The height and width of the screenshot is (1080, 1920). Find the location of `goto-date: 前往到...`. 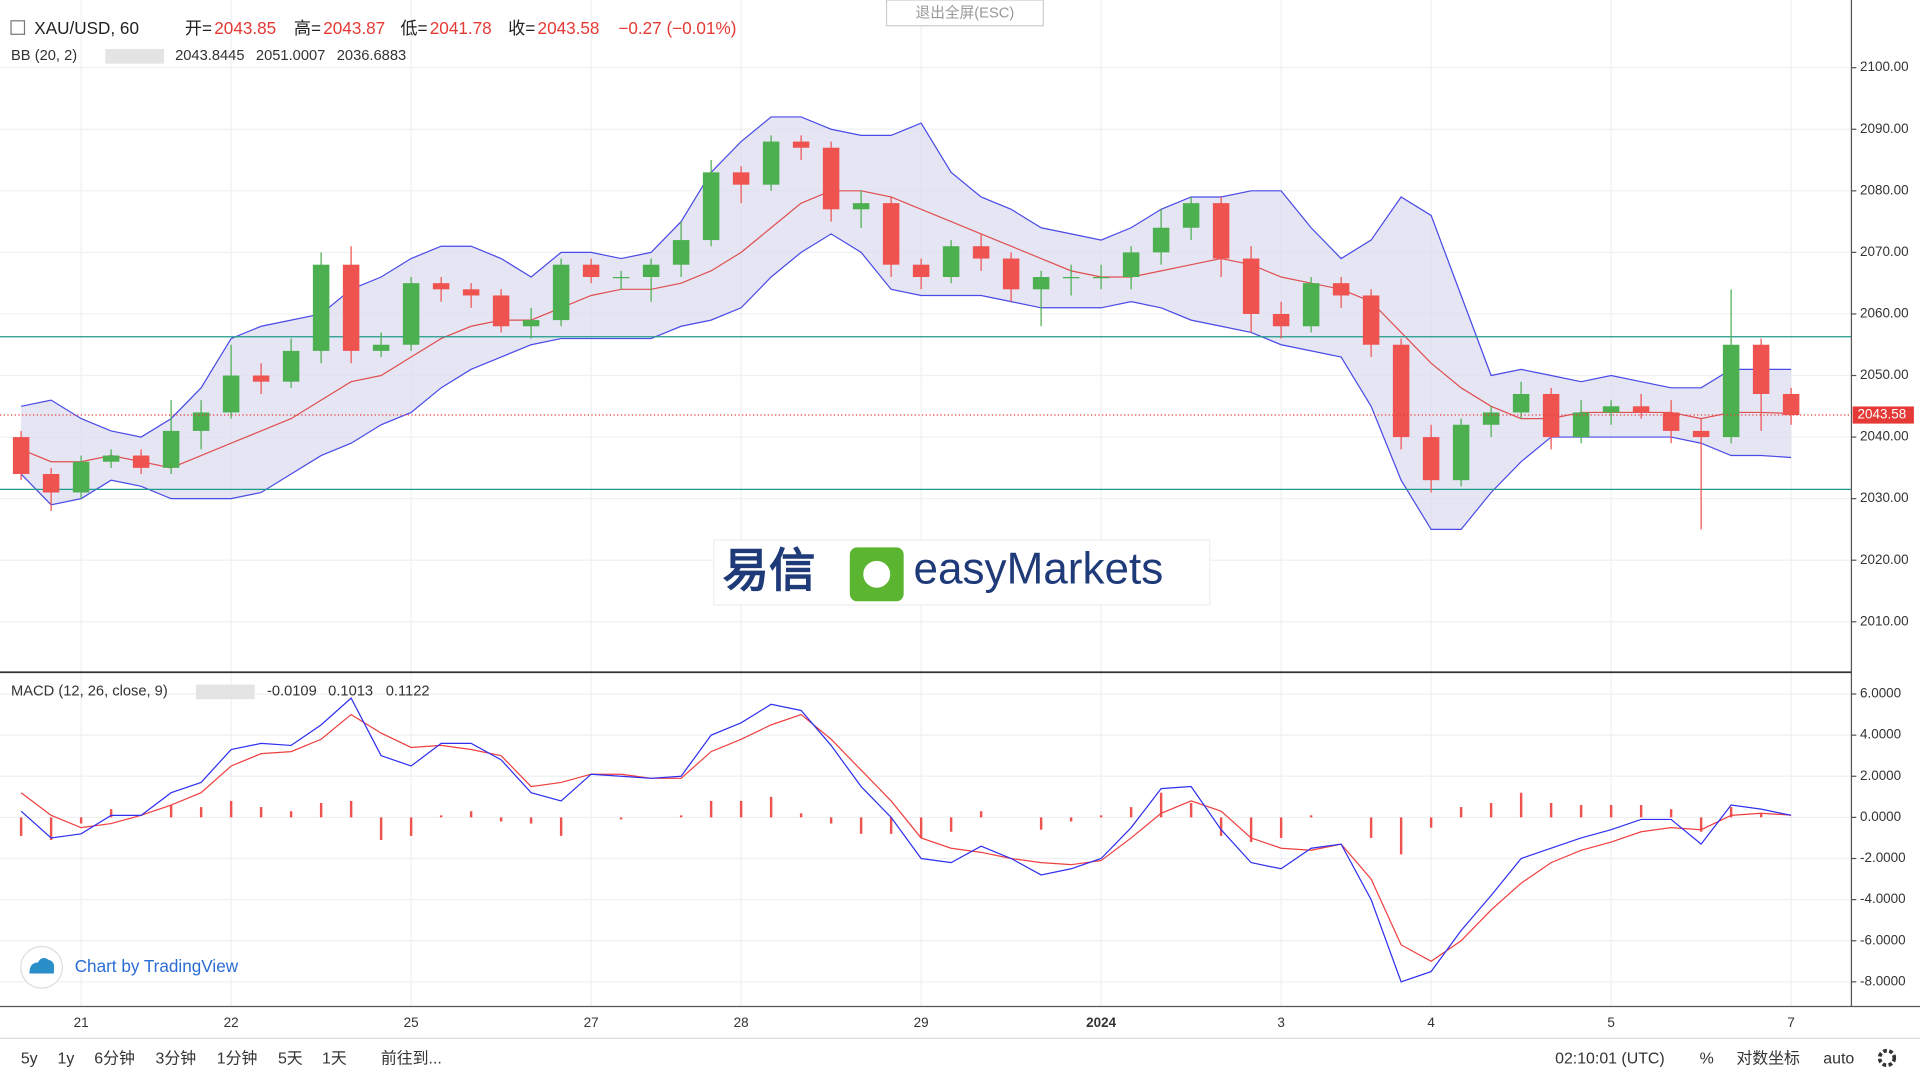

goto-date: 前往到... is located at coordinates (411, 1058).